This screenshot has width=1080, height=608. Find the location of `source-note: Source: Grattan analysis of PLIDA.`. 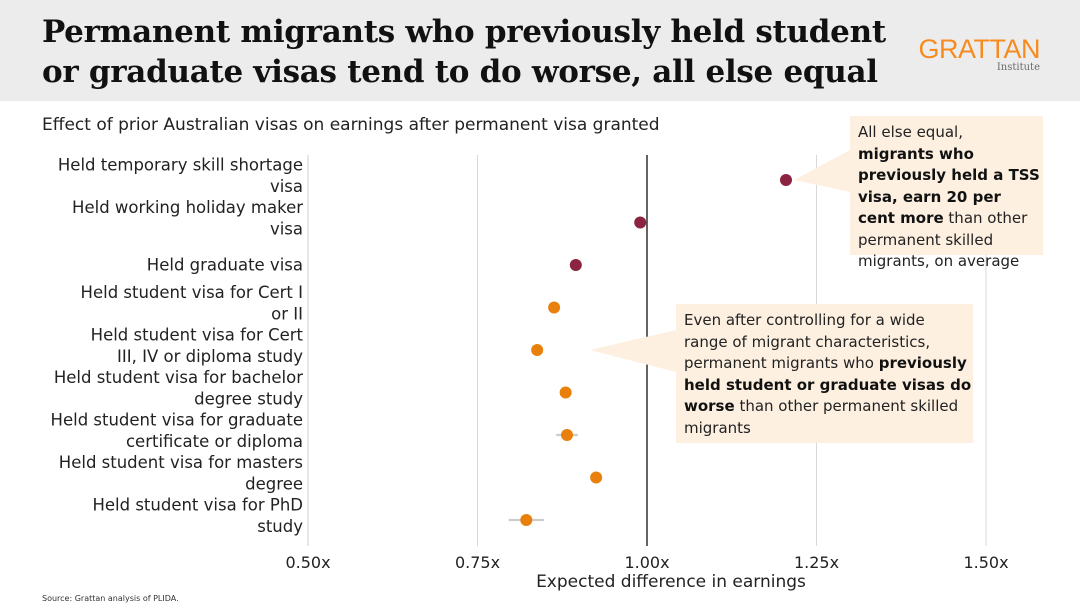

source-note: Source: Grattan analysis of PLIDA. is located at coordinates (110, 598).